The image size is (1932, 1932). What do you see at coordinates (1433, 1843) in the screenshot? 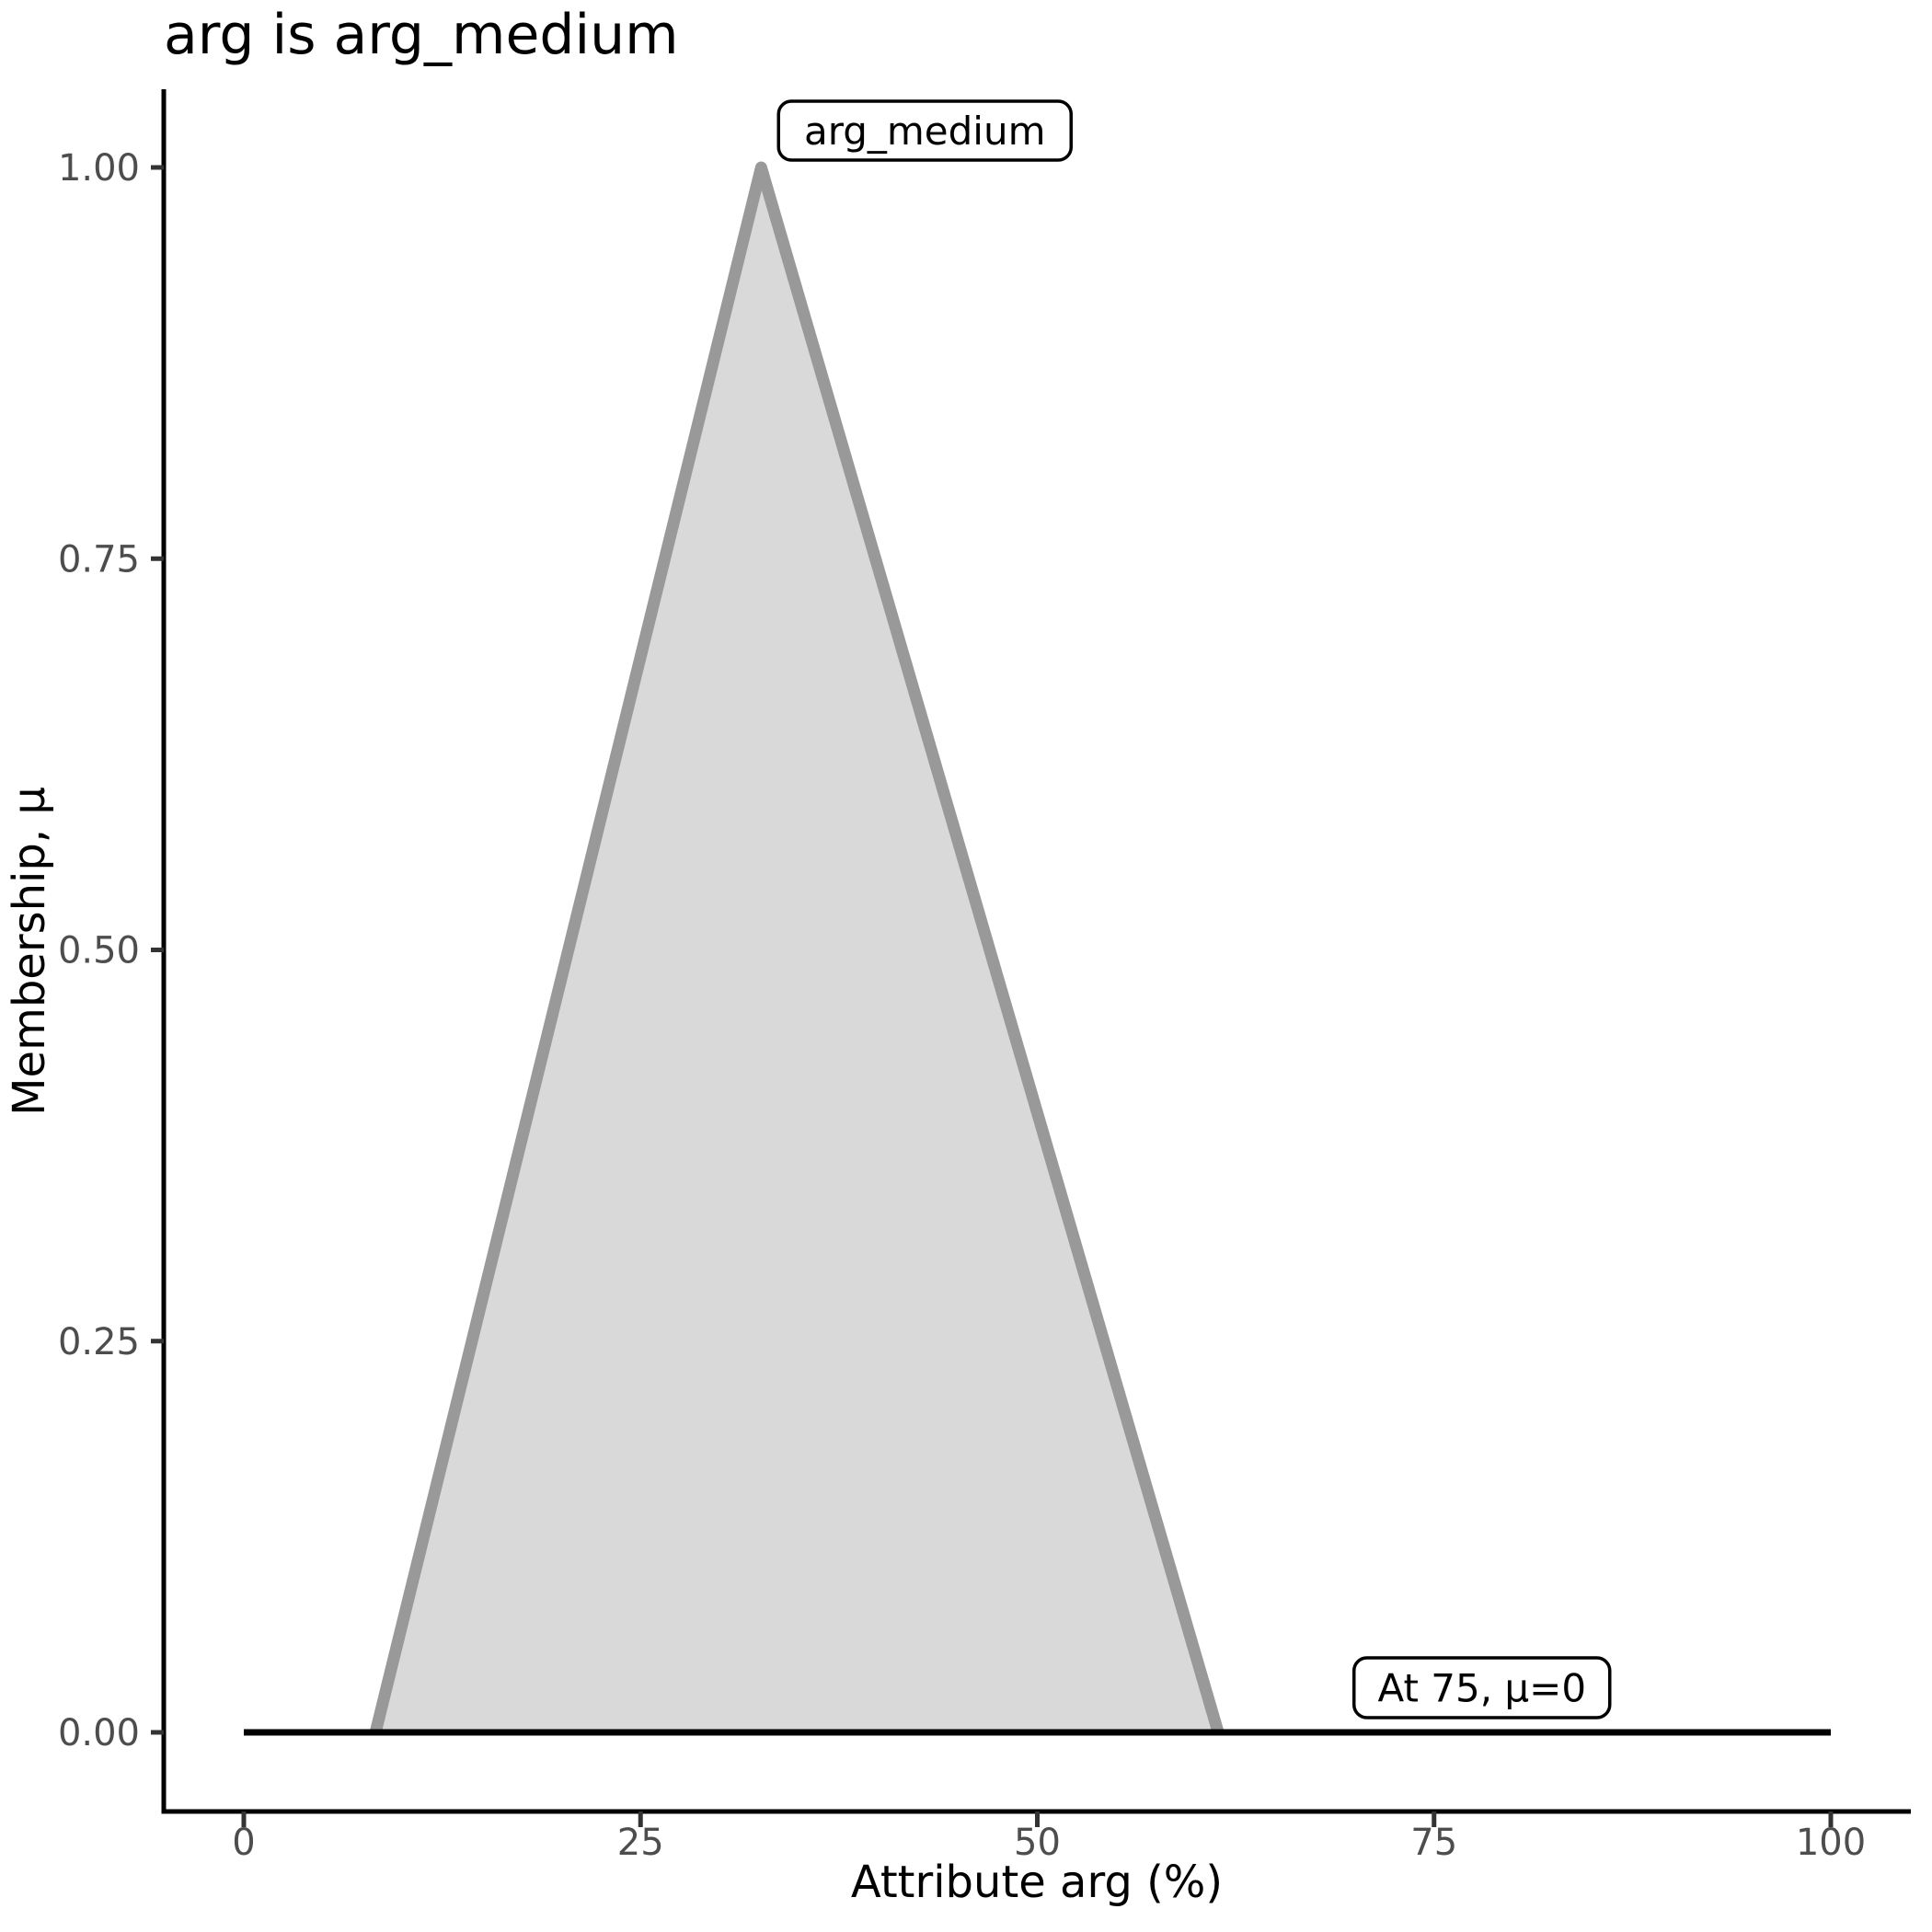
I see `x-tick-label: 75` at bounding box center [1433, 1843].